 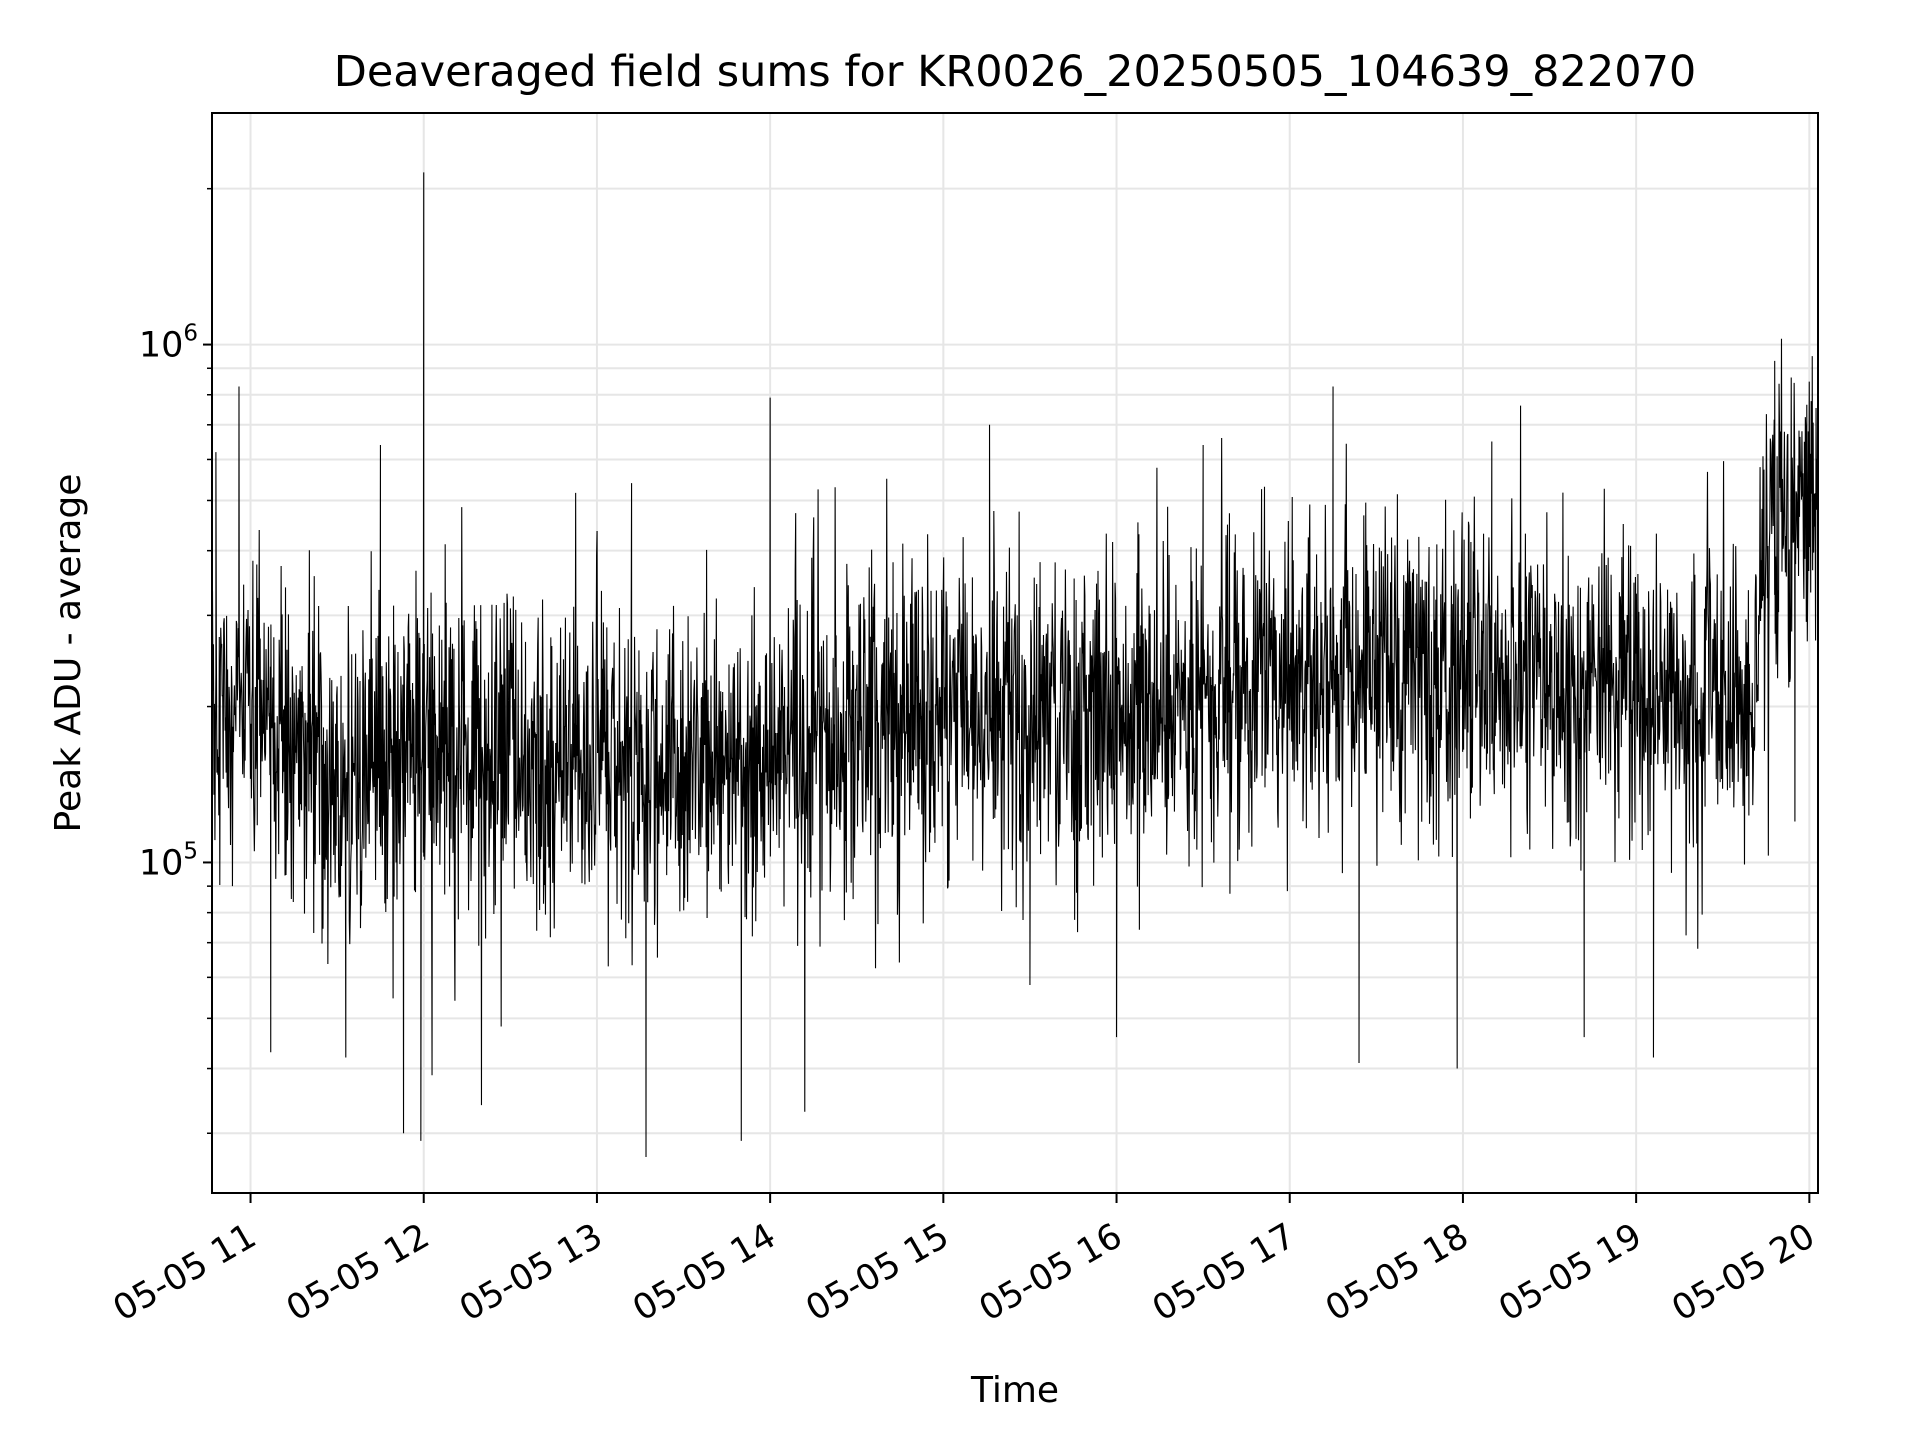 I want to click on y-axis: 10⁵ 10⁶, so click(x=175, y=660).